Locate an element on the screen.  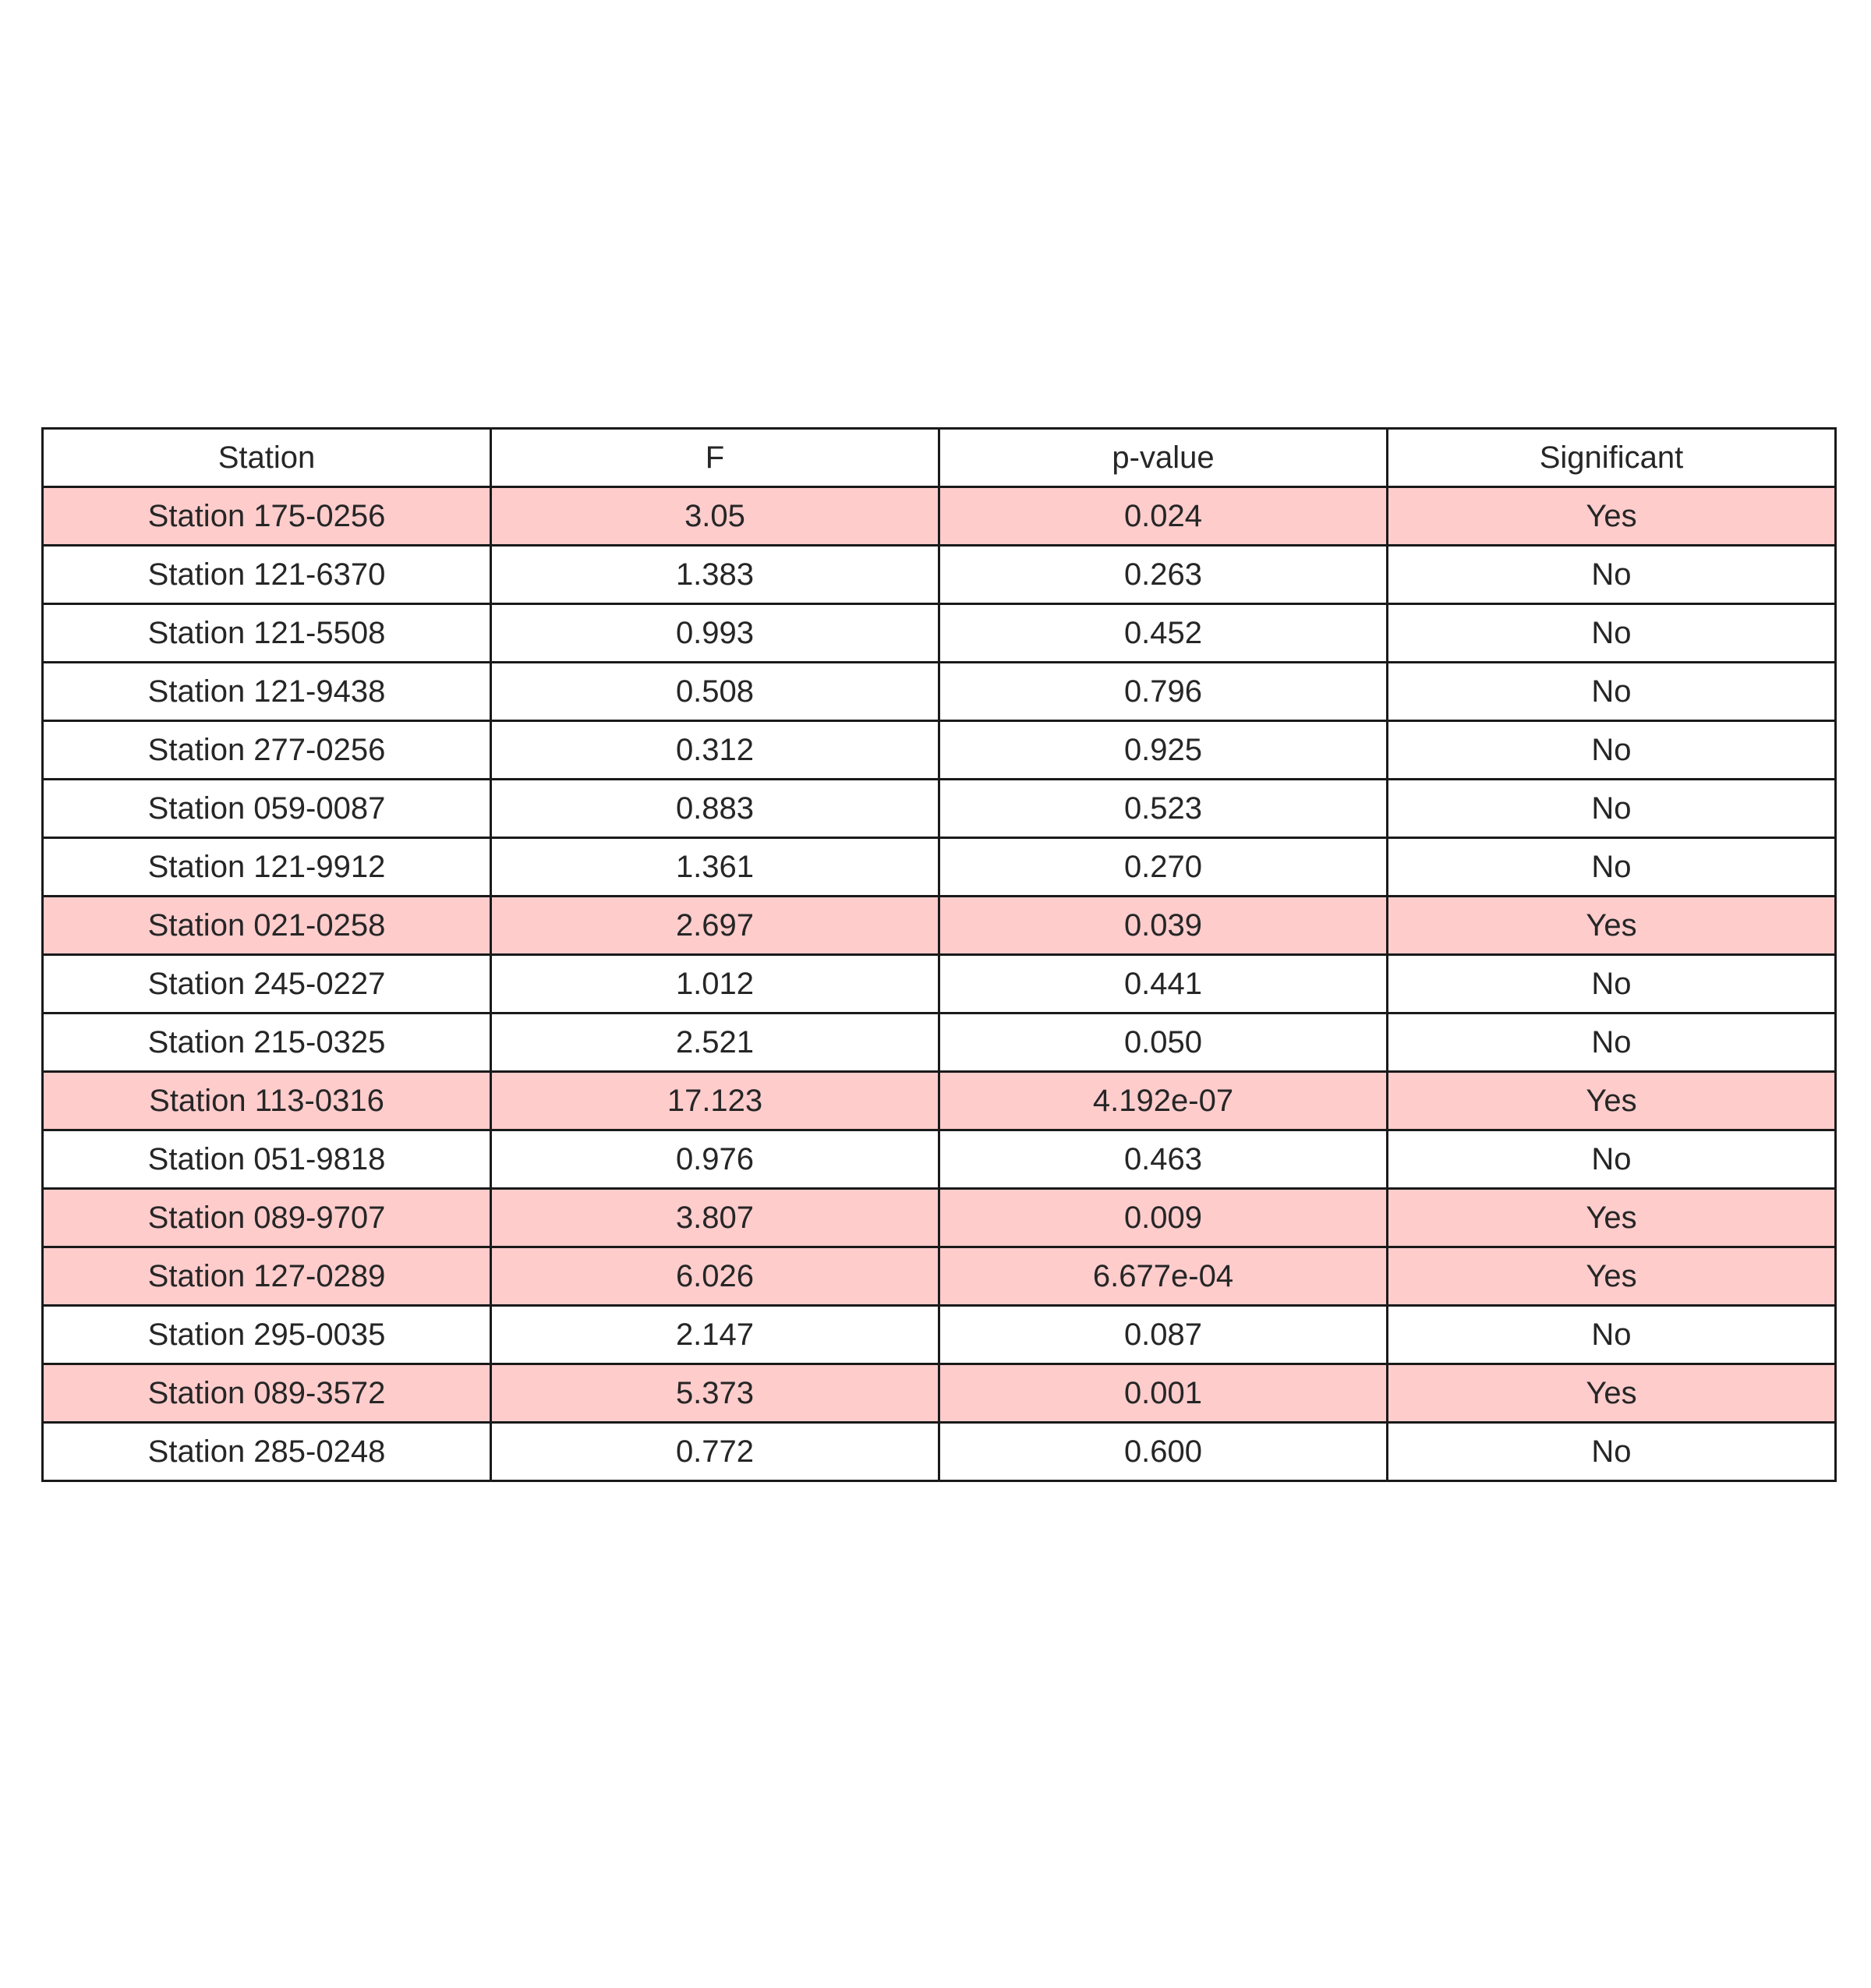
f-cell: 2.521 is located at coordinates (715, 1042).